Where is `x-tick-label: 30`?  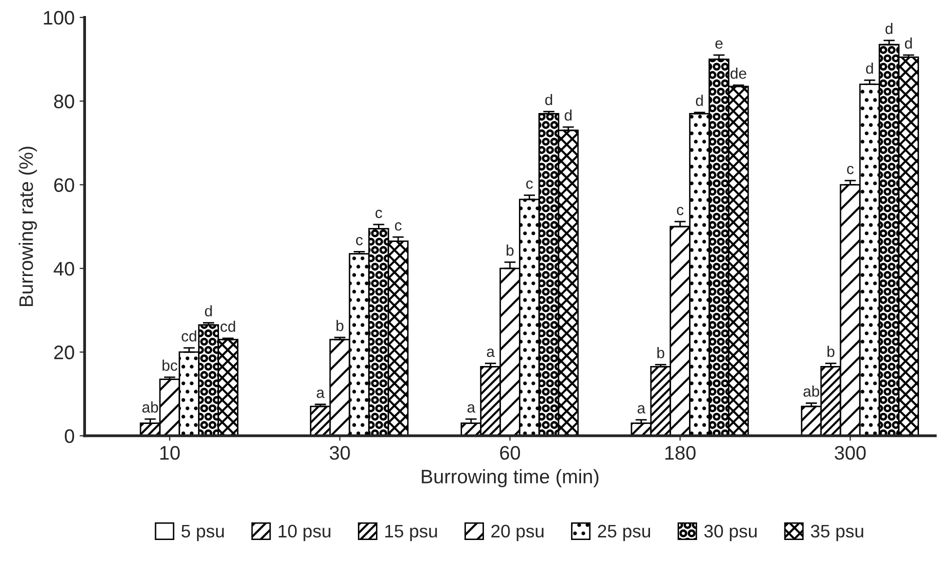 x-tick-label: 30 is located at coordinates (340, 453).